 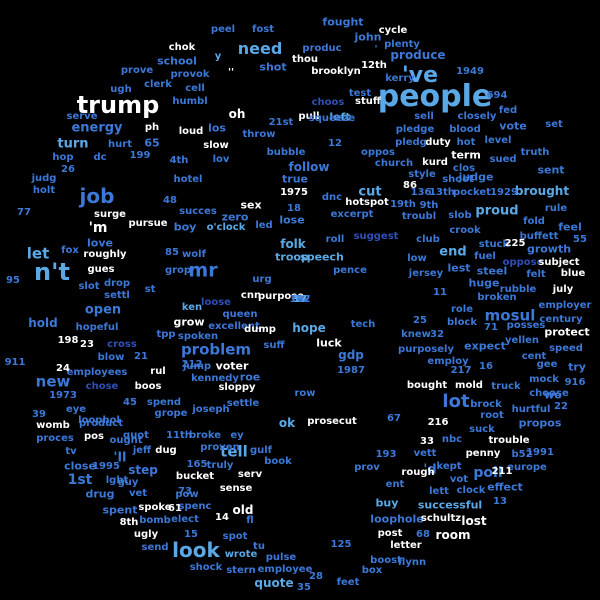 What do you see at coordinates (403, 204) in the screenshot?
I see `cloud-word: 19th` at bounding box center [403, 204].